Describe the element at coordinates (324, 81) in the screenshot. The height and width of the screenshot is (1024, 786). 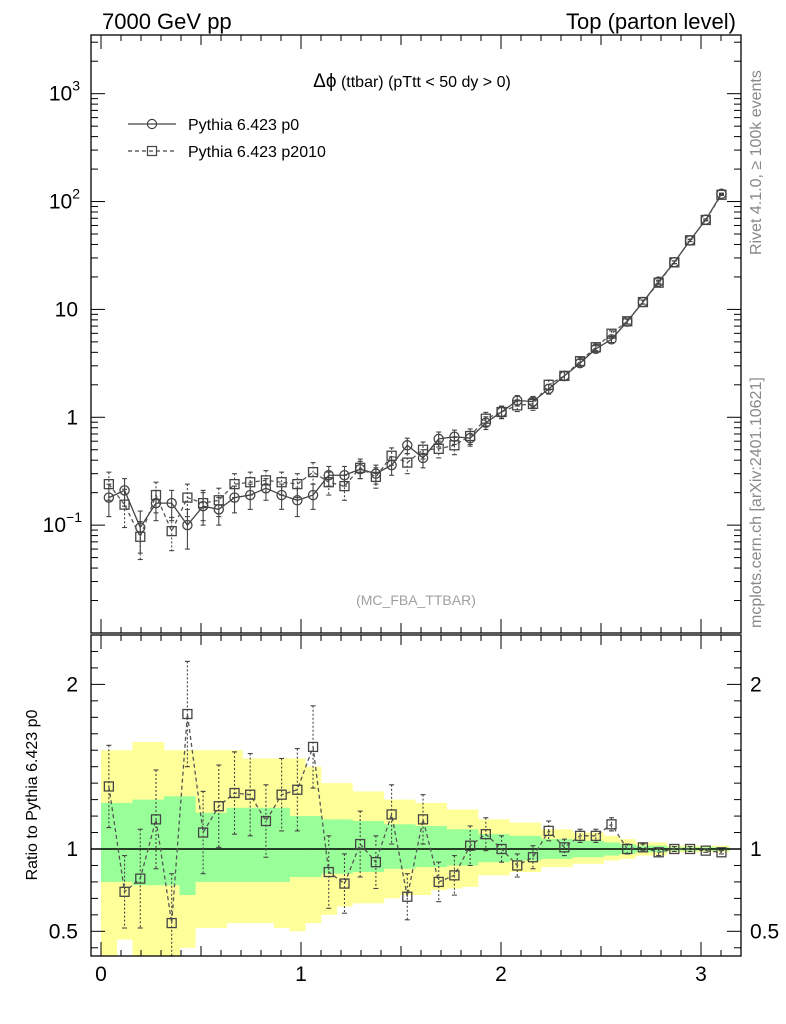
I see `title-symbol: Δϕ` at that location.